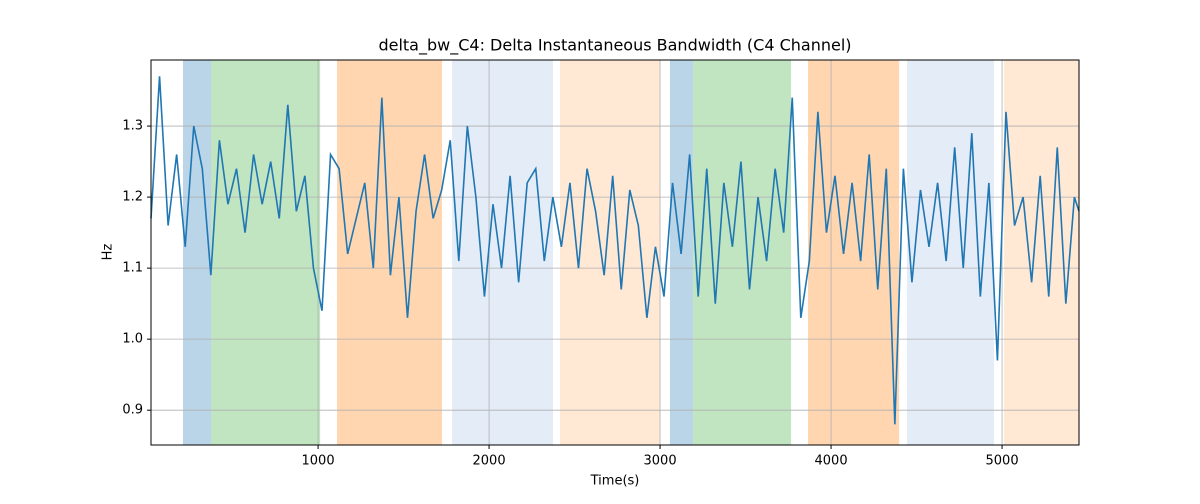 The height and width of the screenshot is (504, 1200). What do you see at coordinates (132, 339) in the screenshot?
I see `y-tick-label: 1.0` at bounding box center [132, 339].